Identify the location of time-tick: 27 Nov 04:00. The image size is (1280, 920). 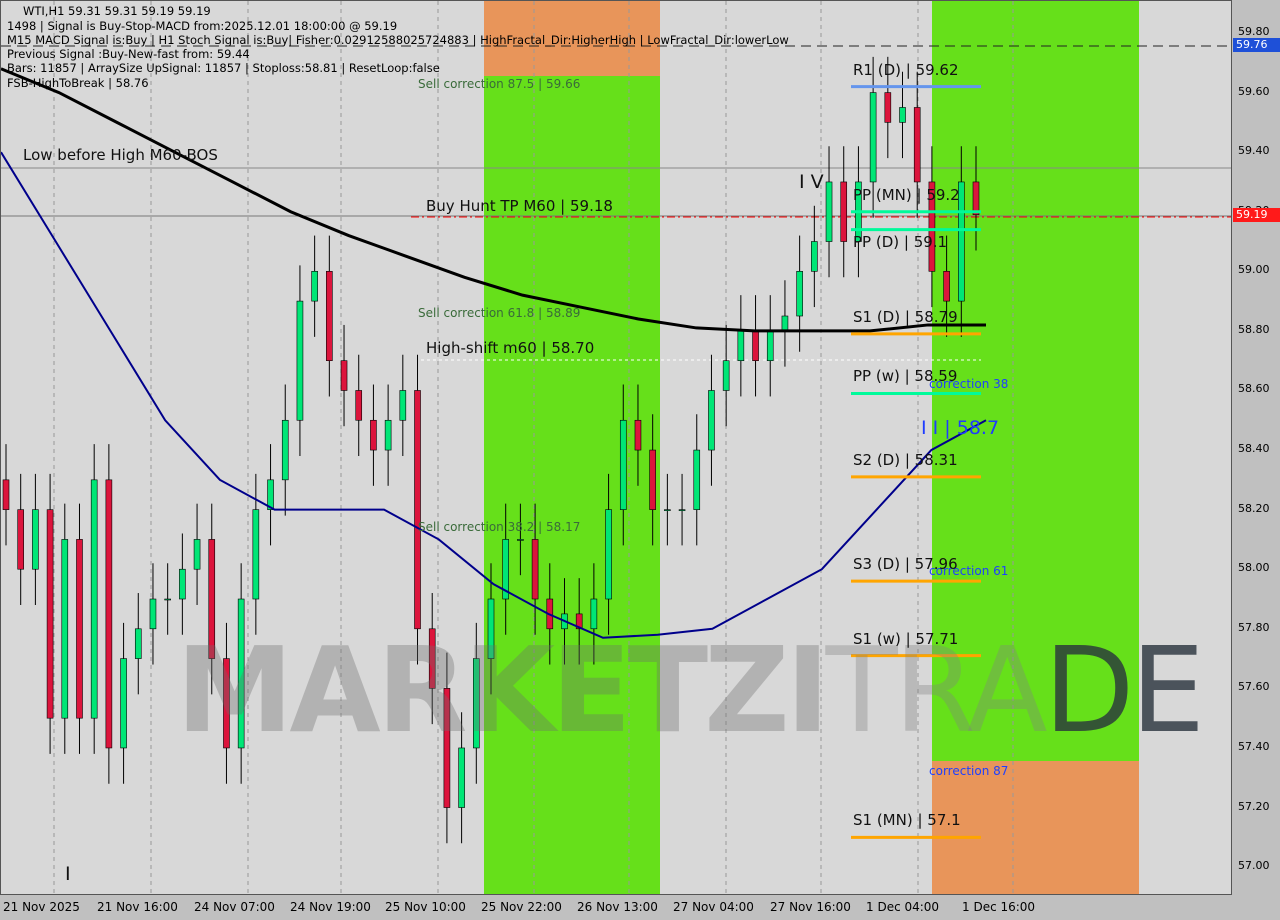
(713, 907).